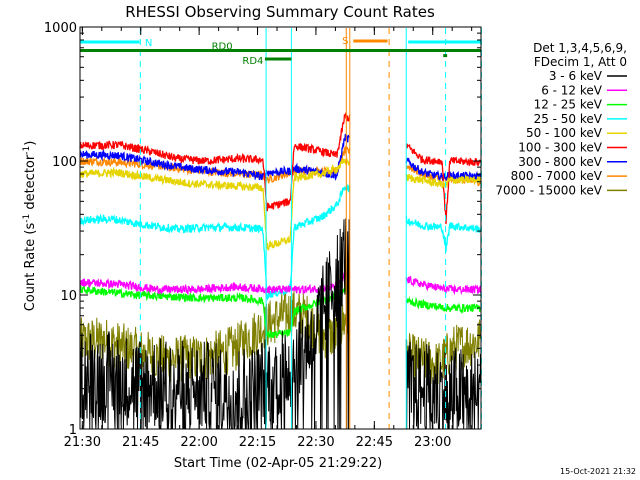 This screenshot has width=640, height=480. Describe the element at coordinates (198, 442) in the screenshot. I see `x-tick-label: 22:00` at that location.